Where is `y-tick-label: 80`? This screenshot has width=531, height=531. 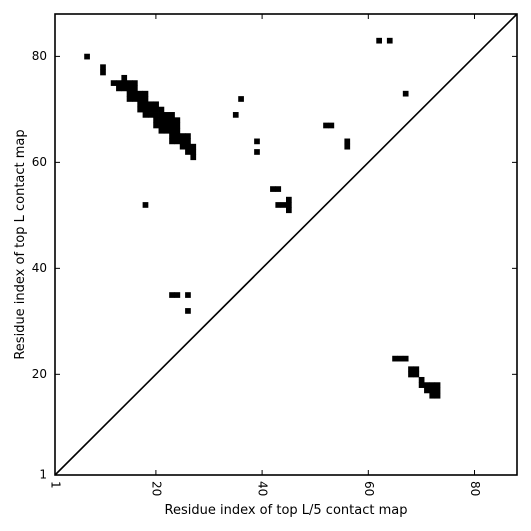 y-tick-label: 80 is located at coordinates (39, 56).